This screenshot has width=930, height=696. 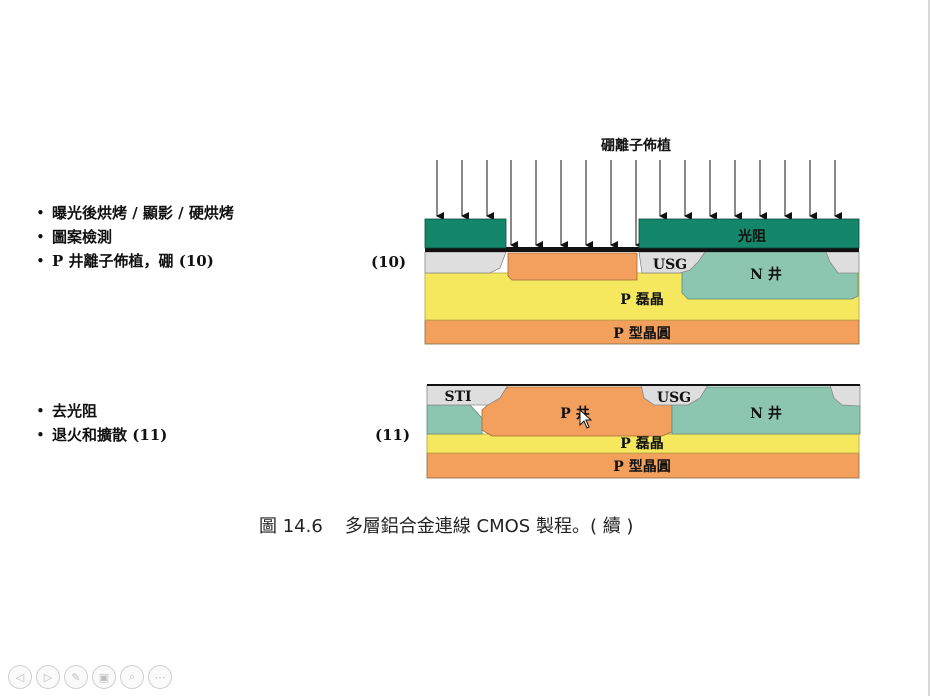 I want to click on p-wafer-layer, so click(x=642, y=332).